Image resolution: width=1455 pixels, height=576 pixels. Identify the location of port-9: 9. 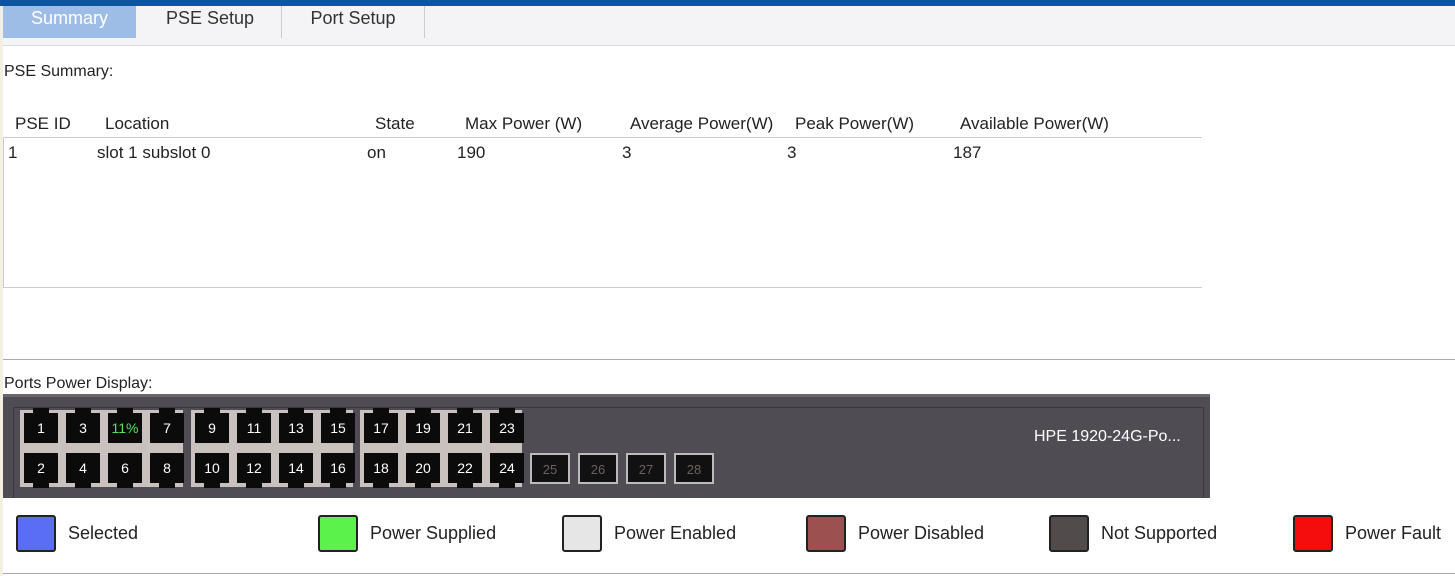
(212, 425).